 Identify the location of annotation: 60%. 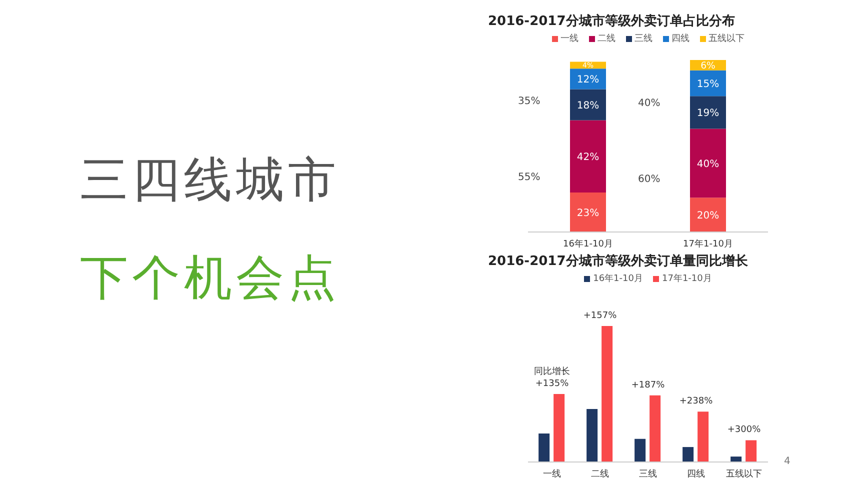
(649, 179).